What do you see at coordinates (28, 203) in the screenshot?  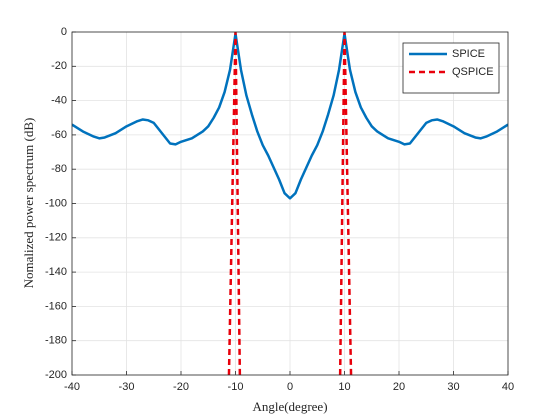 I see `y-axis-label: Nomalized power spectrum (dB)` at bounding box center [28, 203].